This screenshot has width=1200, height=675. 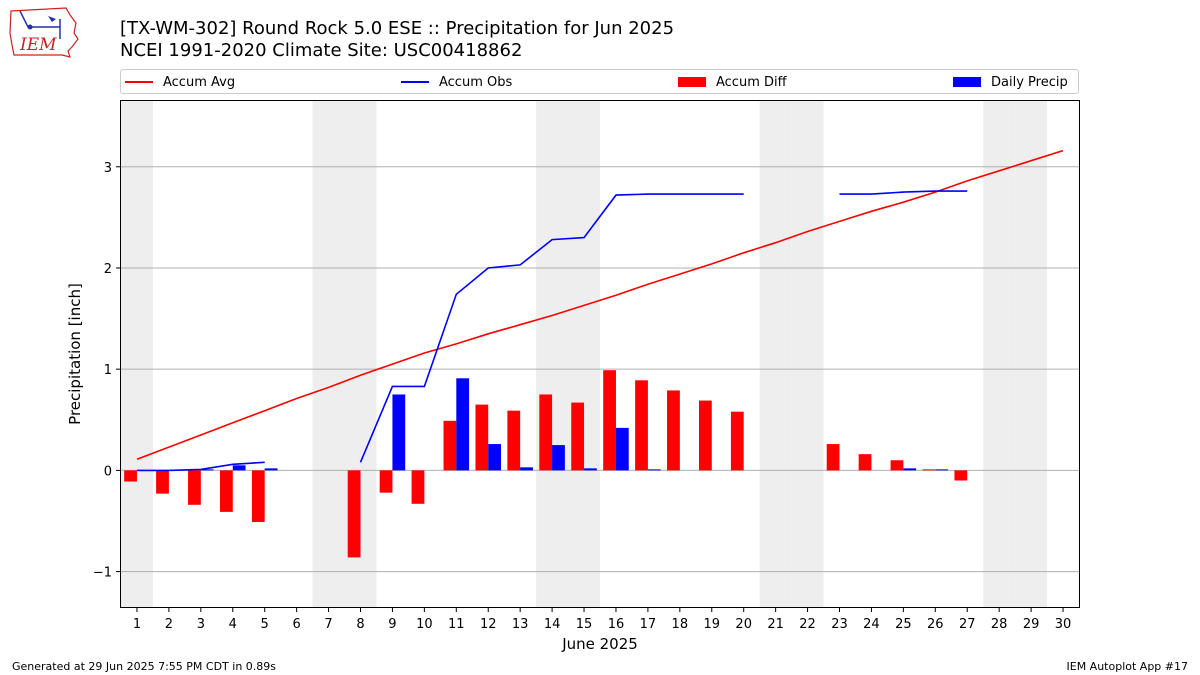 I want to click on x-tick-label: 4, so click(x=233, y=624).